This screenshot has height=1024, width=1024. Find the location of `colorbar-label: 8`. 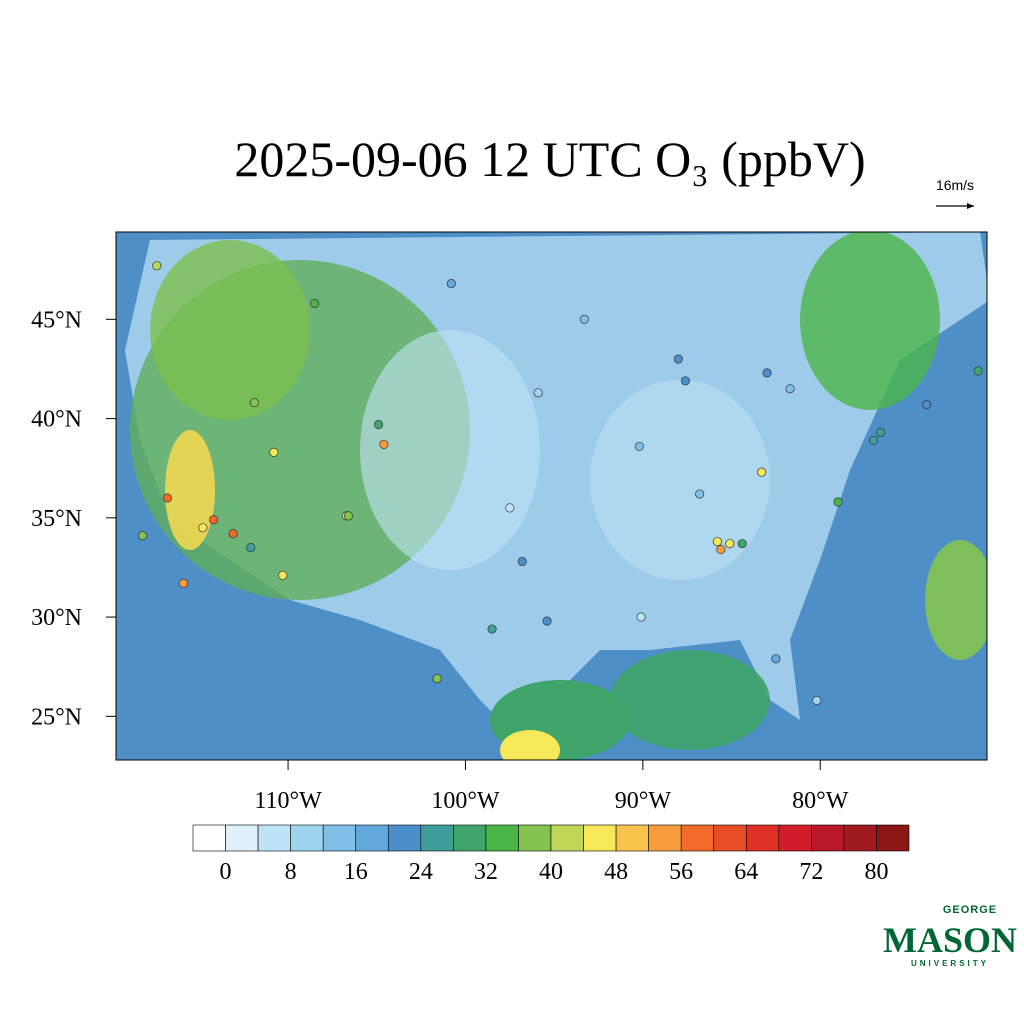

colorbar-label: 8 is located at coordinates (291, 872).